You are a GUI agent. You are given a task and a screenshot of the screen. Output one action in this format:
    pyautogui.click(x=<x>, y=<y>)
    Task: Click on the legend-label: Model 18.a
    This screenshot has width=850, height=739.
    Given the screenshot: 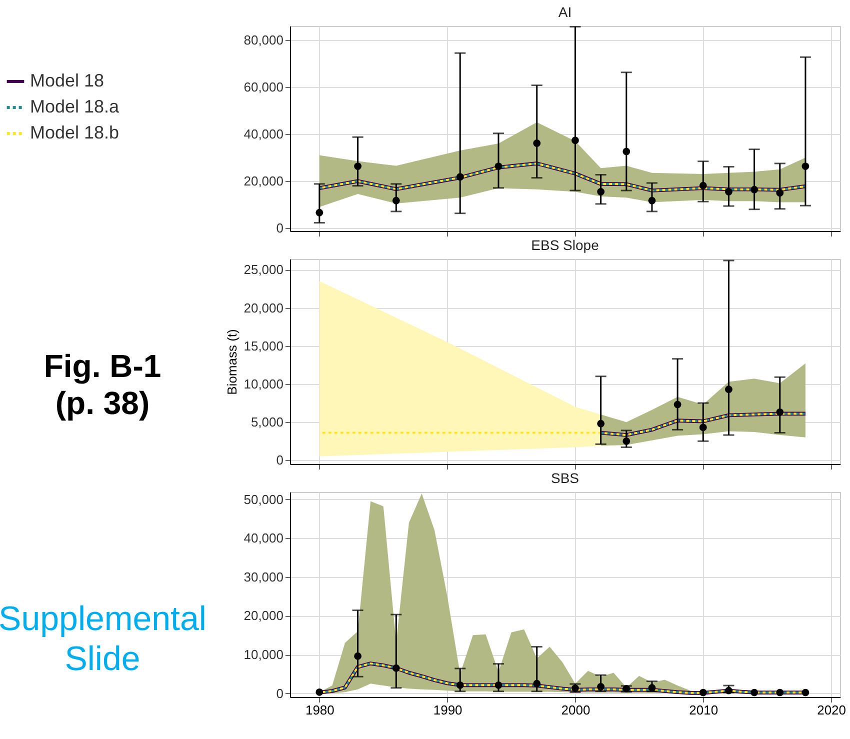 What is the action you would take?
    pyautogui.click(x=75, y=106)
    